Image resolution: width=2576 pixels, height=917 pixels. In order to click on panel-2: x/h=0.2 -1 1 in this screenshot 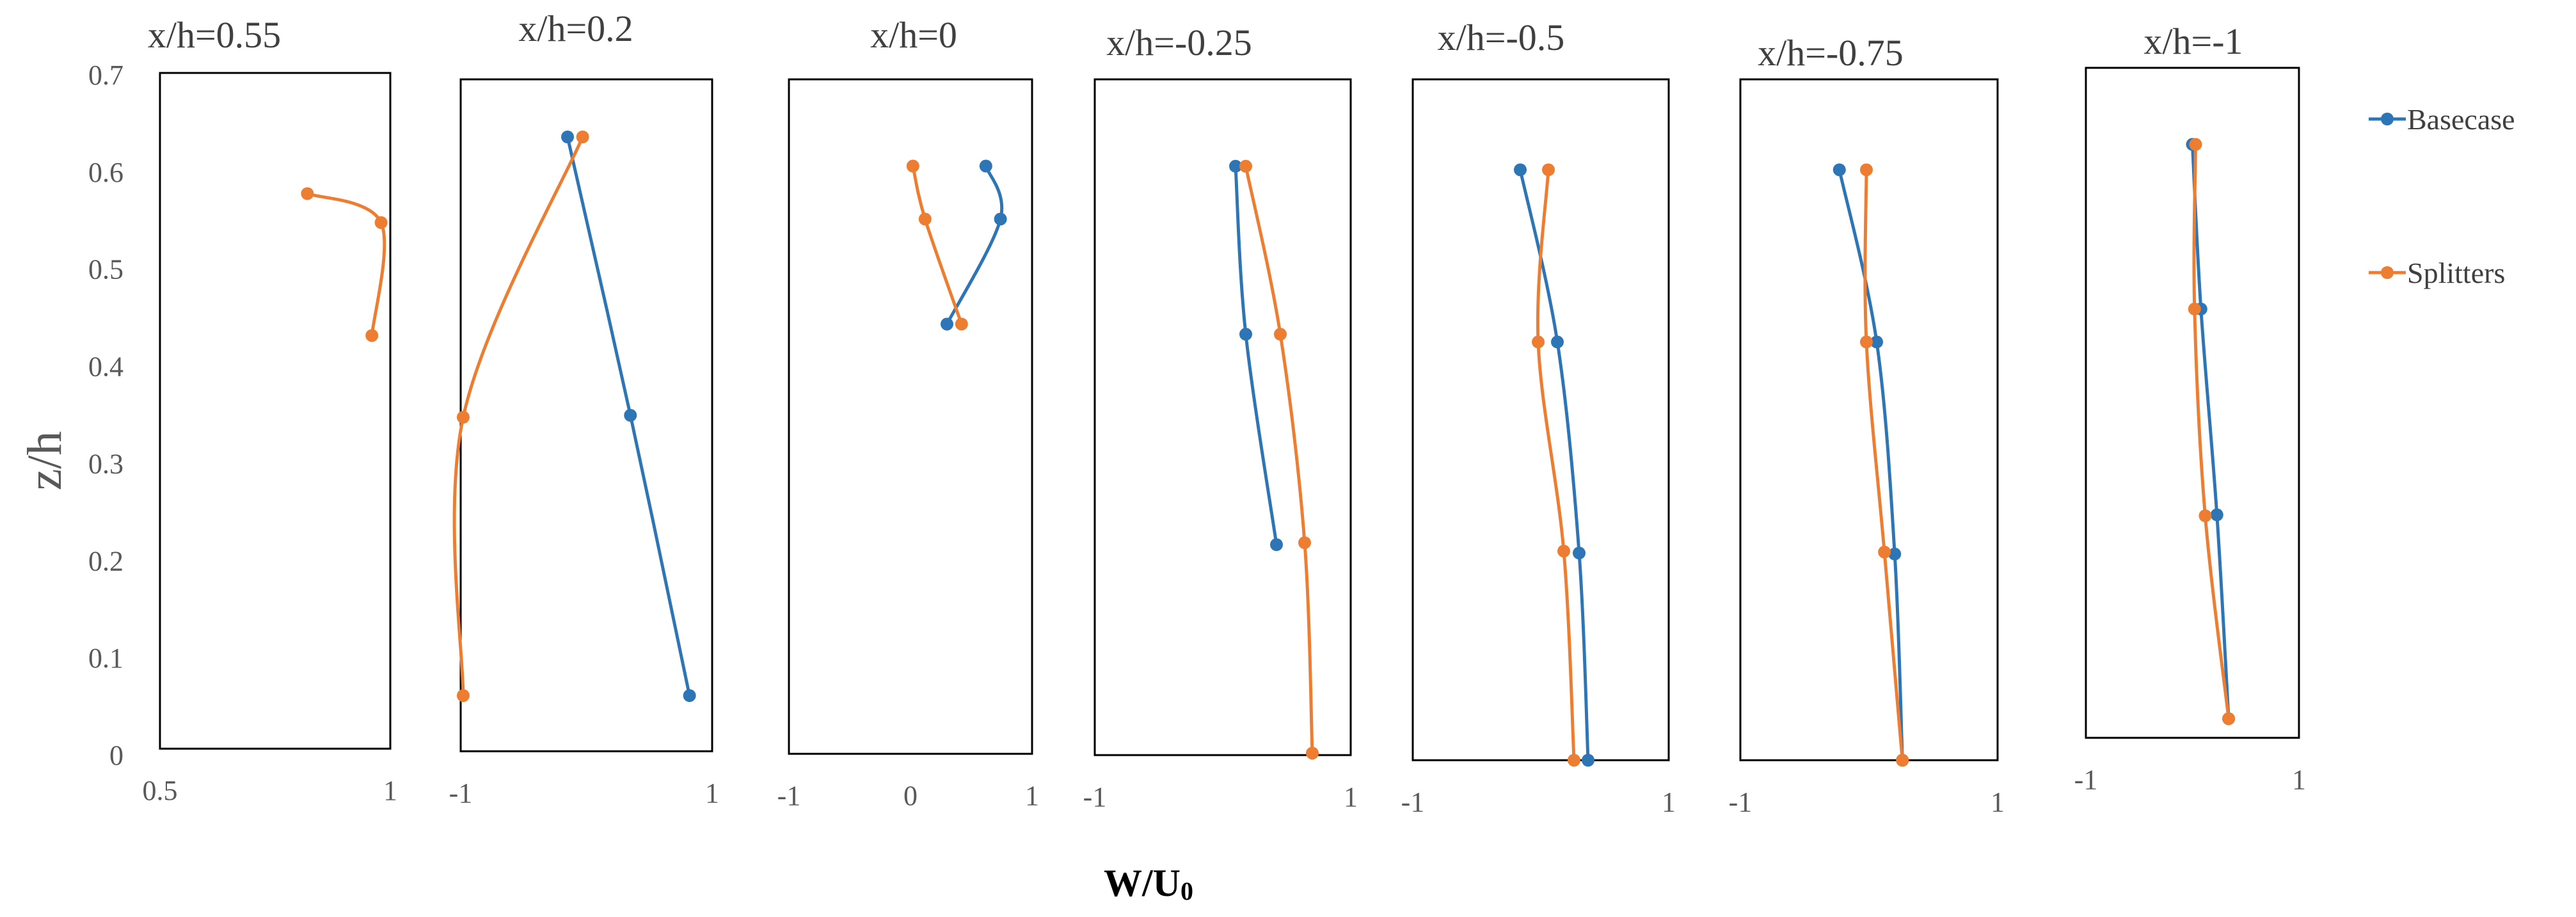, I will do `click(584, 408)`.